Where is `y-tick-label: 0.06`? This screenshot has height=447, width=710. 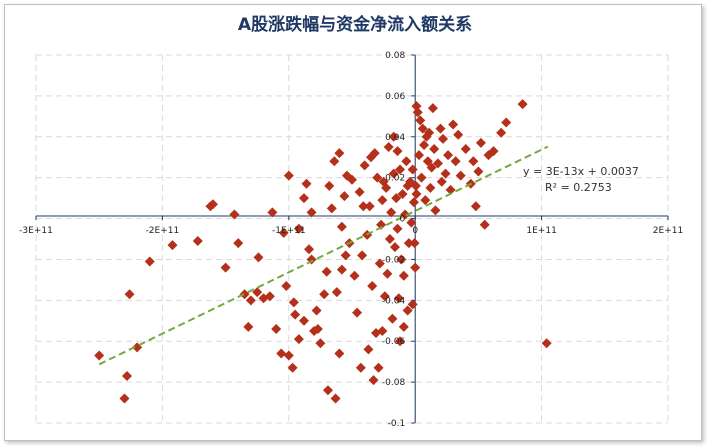
y-tick-label: 0.06 is located at coordinates (395, 97).